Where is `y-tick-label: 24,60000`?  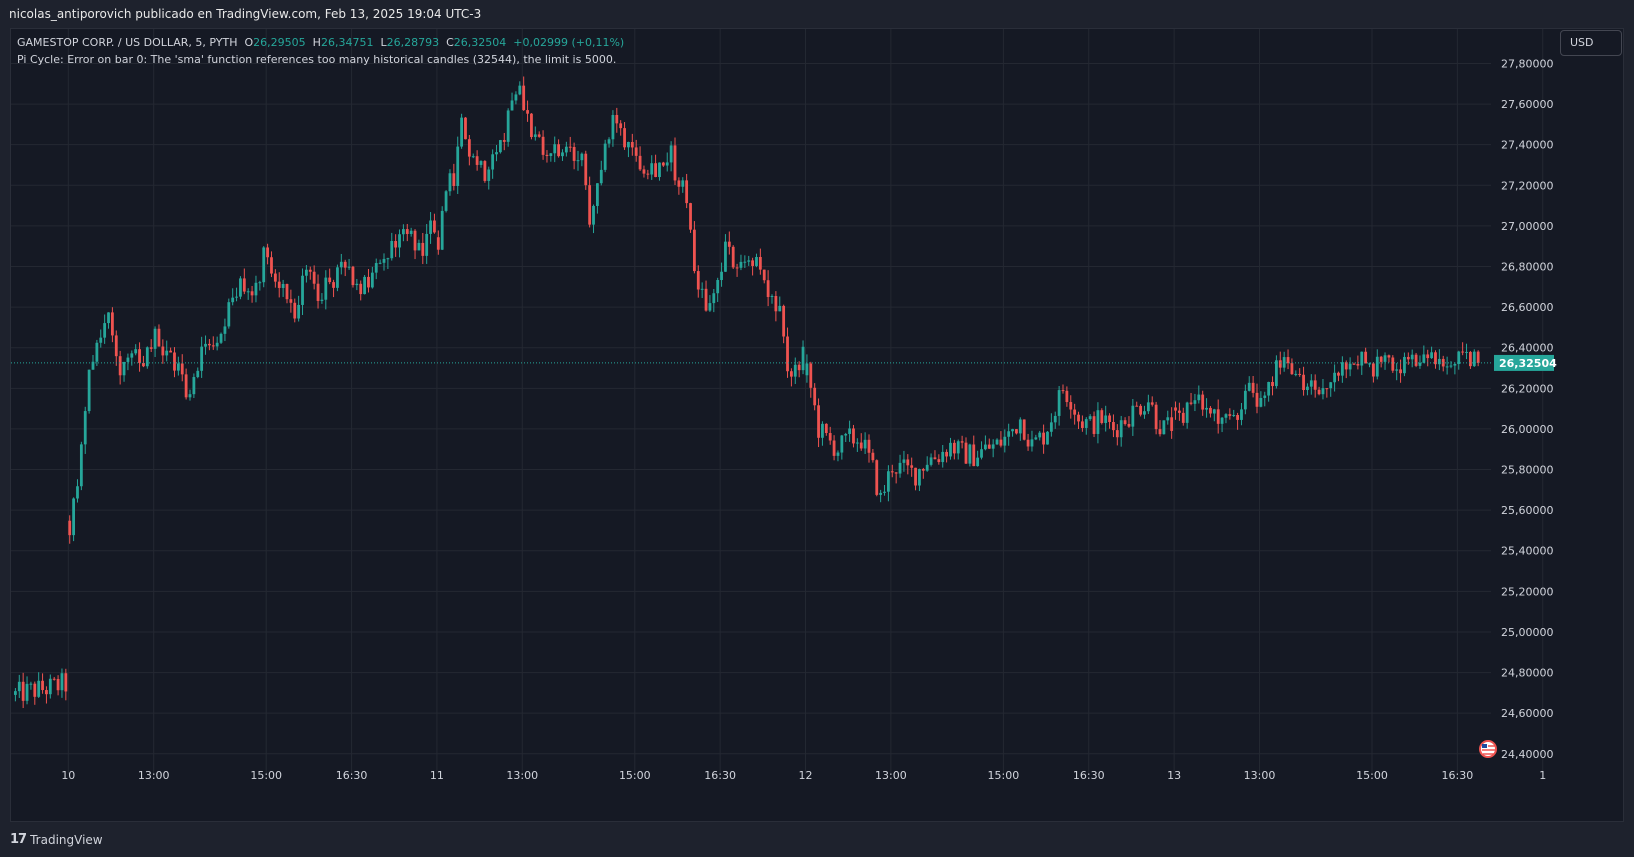 y-tick-label: 24,60000 is located at coordinates (1527, 713).